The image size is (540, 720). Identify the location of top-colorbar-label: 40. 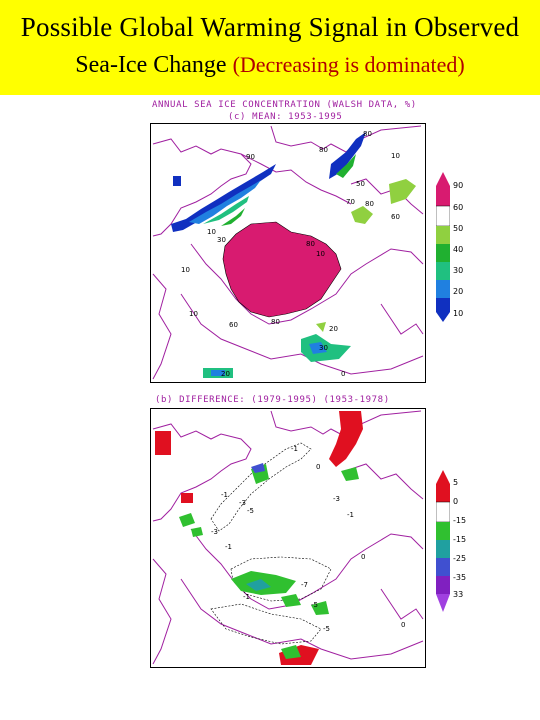
(458, 249).